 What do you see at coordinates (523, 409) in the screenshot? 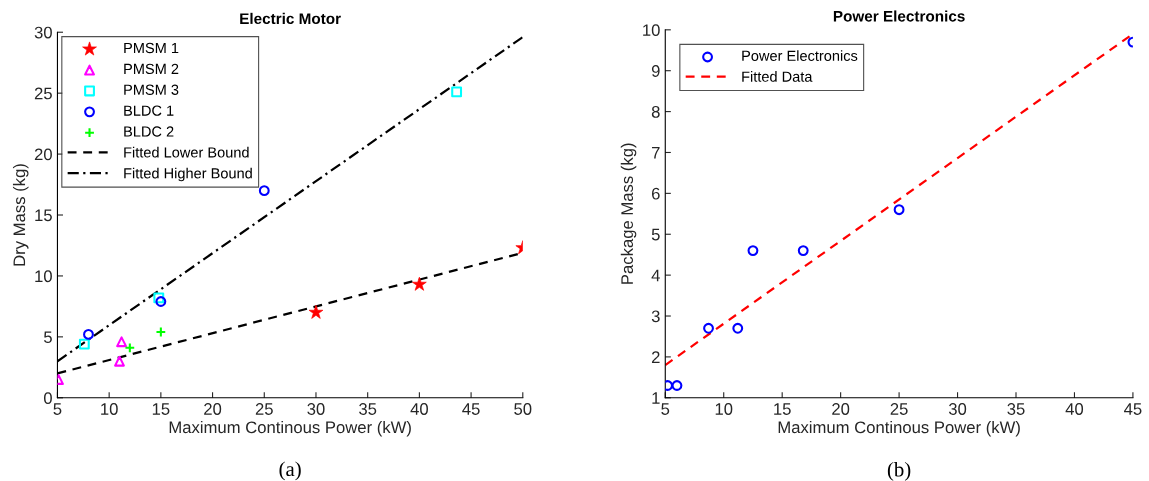
I see `x-tick-label: 50` at bounding box center [523, 409].